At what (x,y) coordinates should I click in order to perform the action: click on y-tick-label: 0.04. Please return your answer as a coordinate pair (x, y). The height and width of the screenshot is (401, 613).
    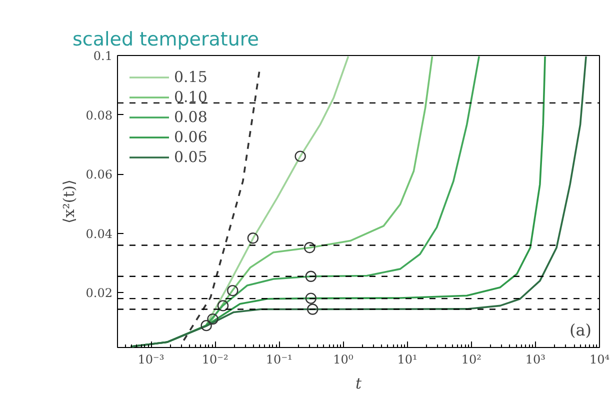
    Looking at the image, I should click on (99, 233).